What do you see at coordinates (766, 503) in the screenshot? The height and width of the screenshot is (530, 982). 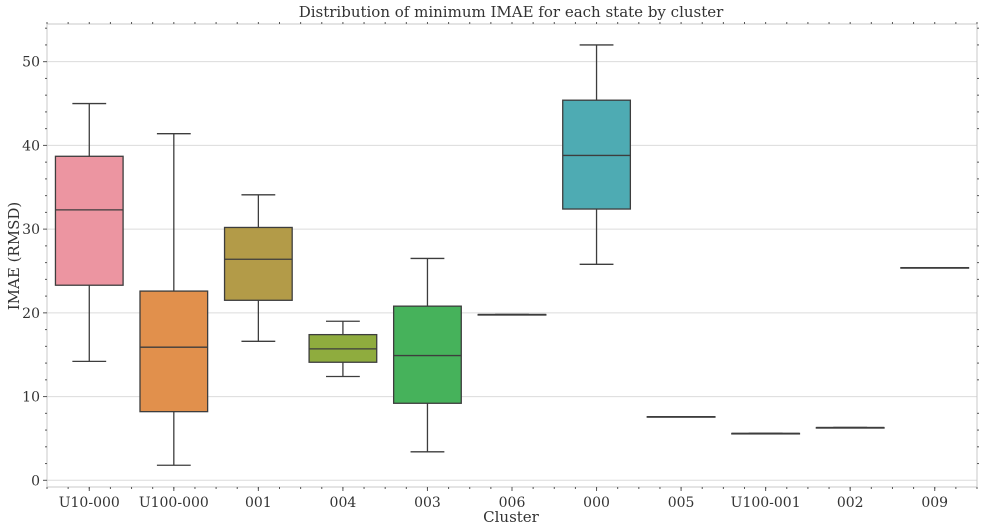 I see `x-tick-label-U100-001: U100-001` at bounding box center [766, 503].